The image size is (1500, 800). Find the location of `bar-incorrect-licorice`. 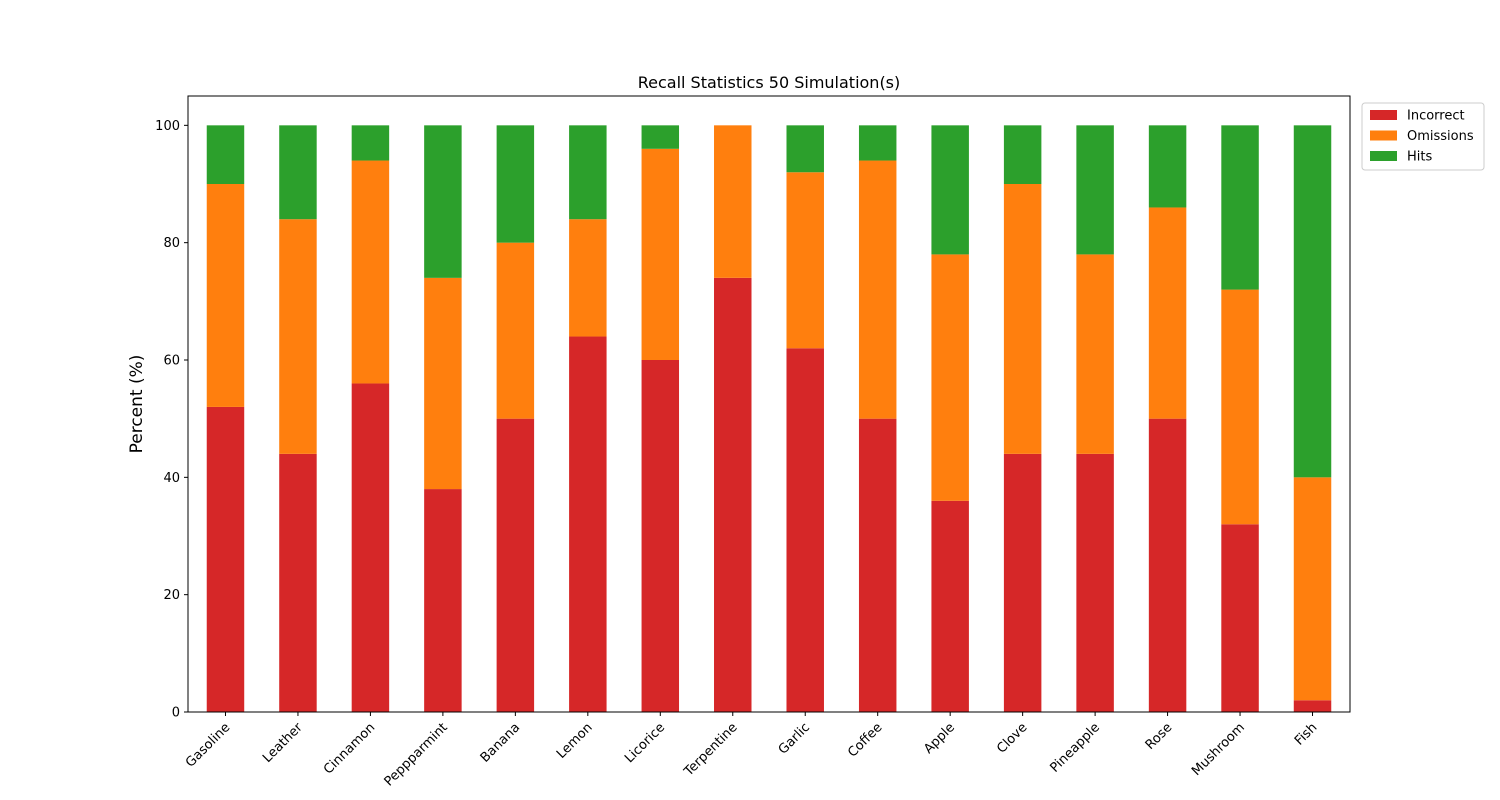

bar-incorrect-licorice is located at coordinates (660, 536).